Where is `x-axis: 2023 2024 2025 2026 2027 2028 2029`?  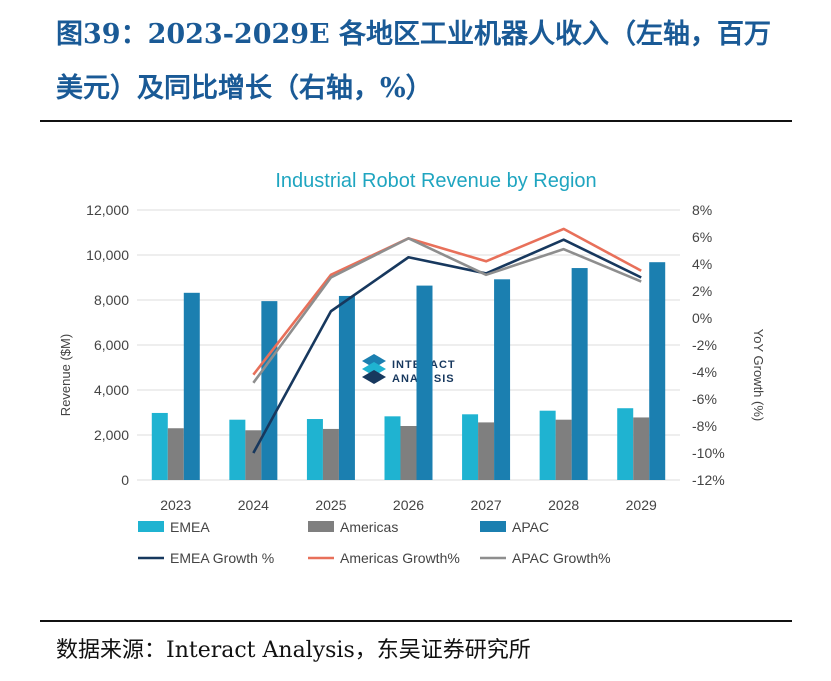 x-axis: 2023 2024 2025 2026 2027 2028 2029 is located at coordinates (408, 505).